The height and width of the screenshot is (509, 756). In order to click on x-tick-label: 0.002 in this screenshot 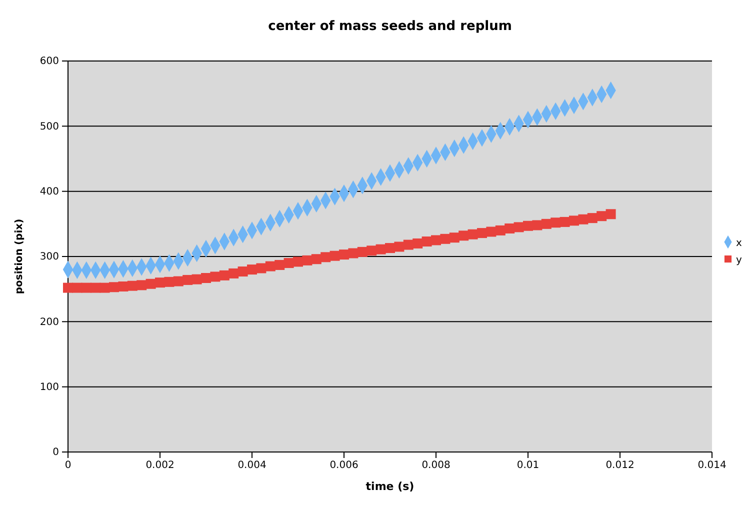, I will do `click(160, 466)`.